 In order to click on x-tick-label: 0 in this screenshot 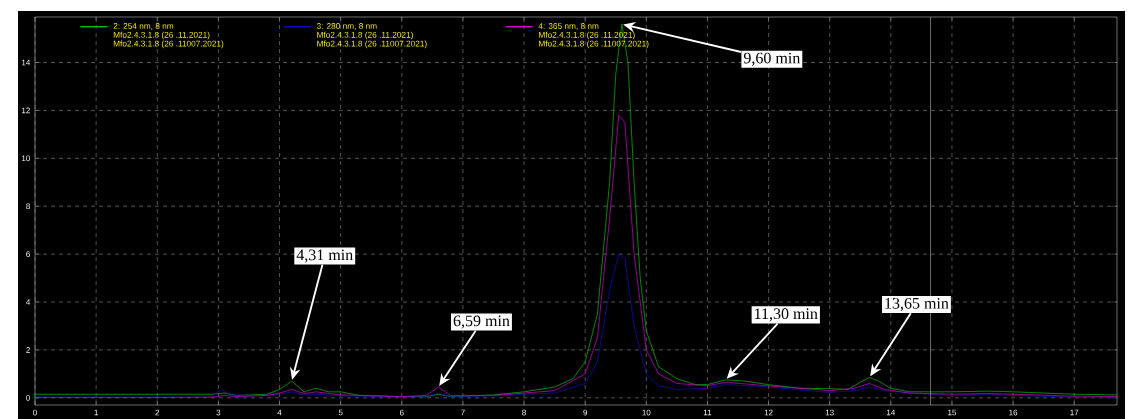, I will do `click(35, 412)`.